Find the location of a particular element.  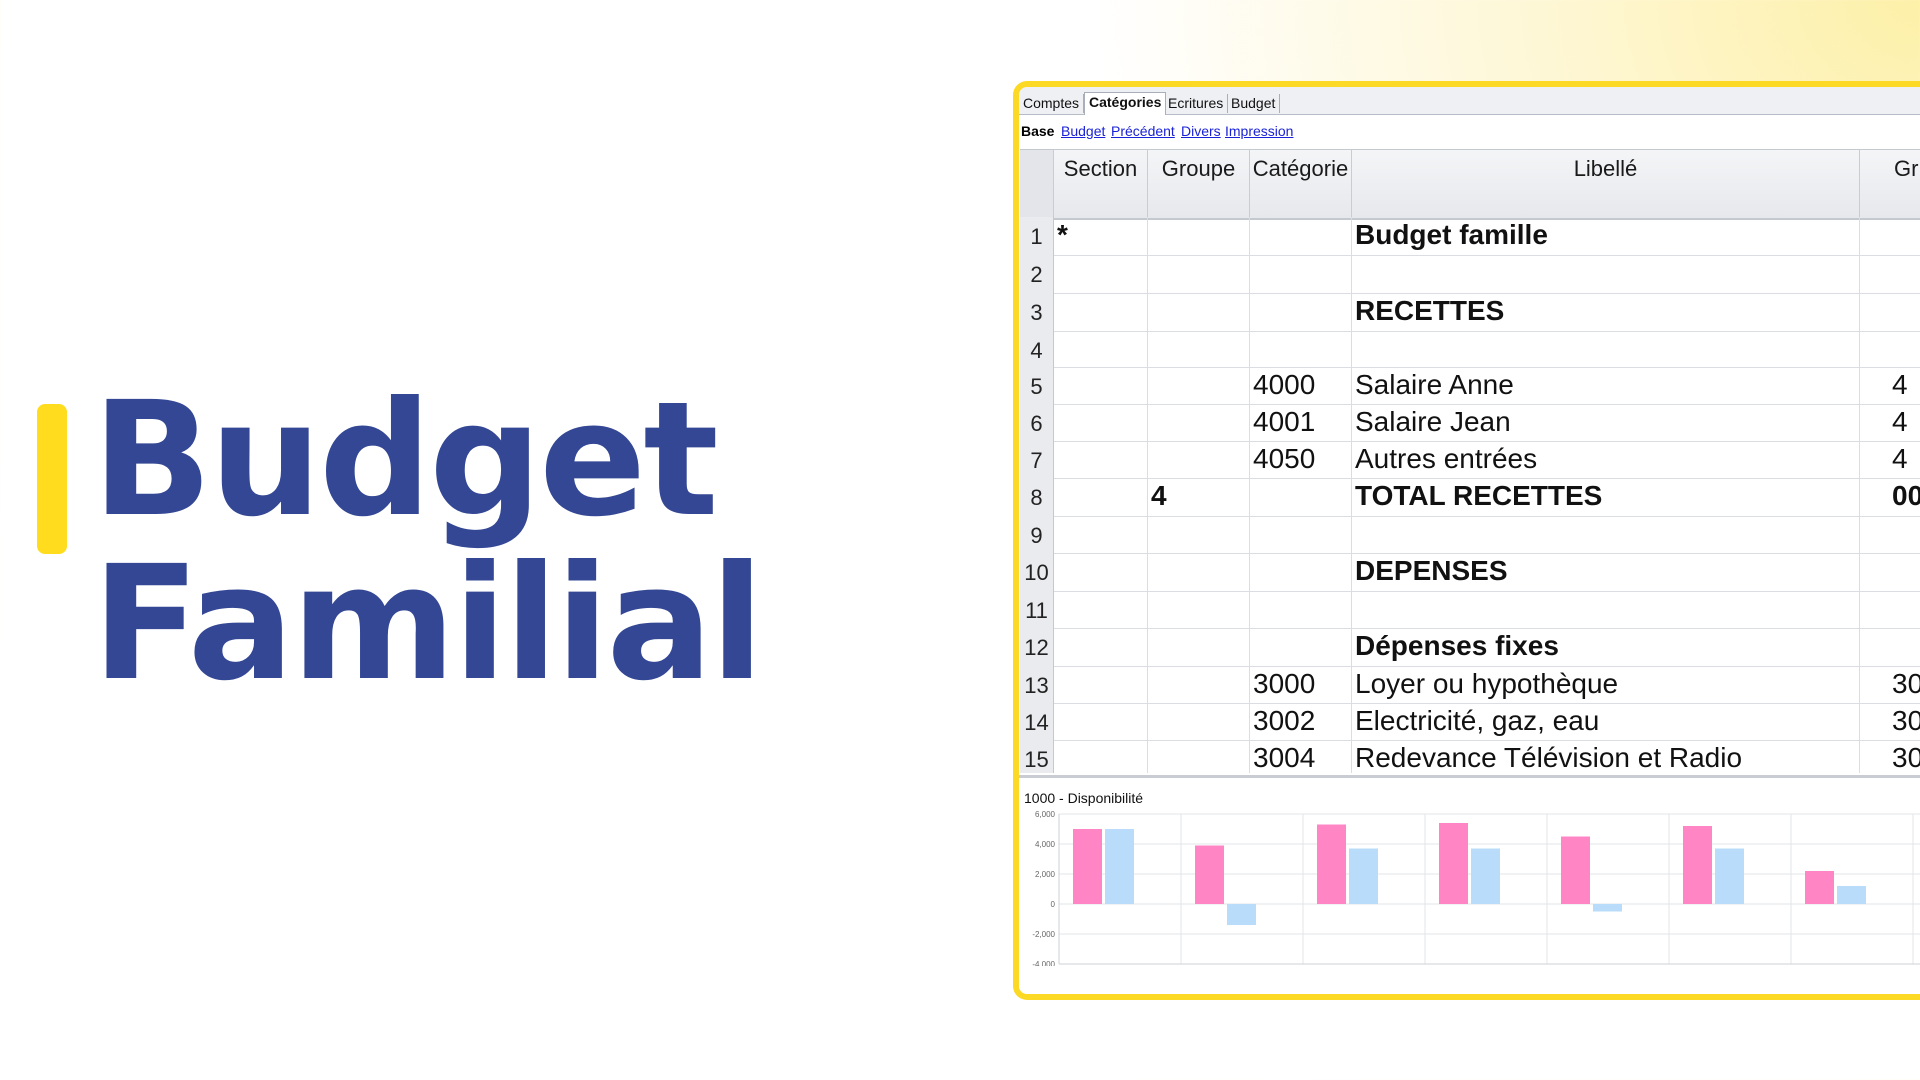

table-row: 11 is located at coordinates (1470, 610).